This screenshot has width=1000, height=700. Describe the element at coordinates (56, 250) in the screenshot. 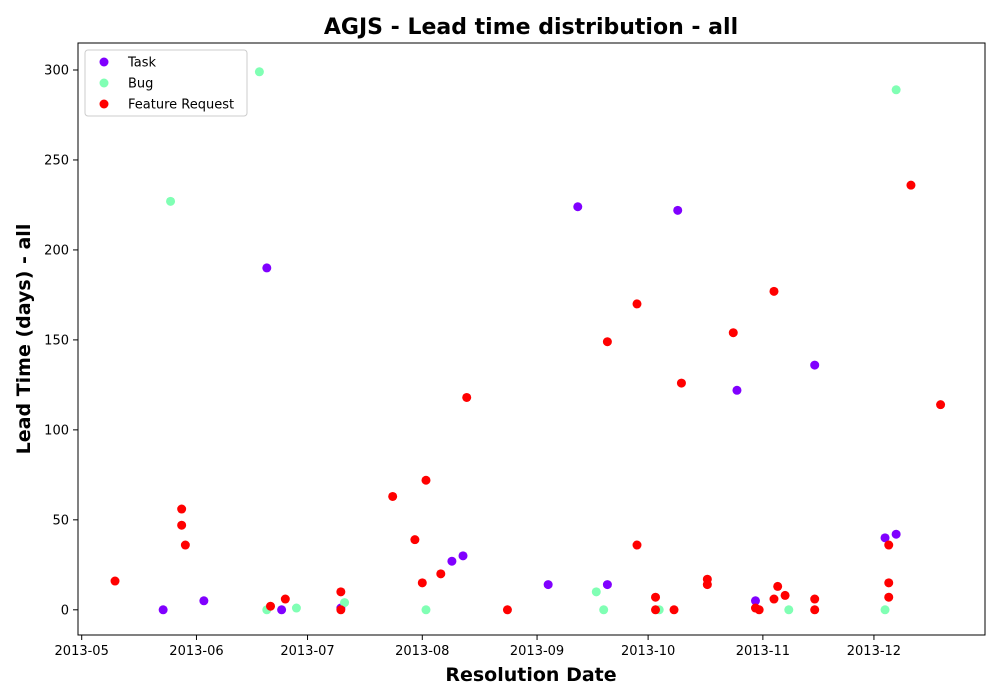

I see `y-tick-label: 200` at that location.